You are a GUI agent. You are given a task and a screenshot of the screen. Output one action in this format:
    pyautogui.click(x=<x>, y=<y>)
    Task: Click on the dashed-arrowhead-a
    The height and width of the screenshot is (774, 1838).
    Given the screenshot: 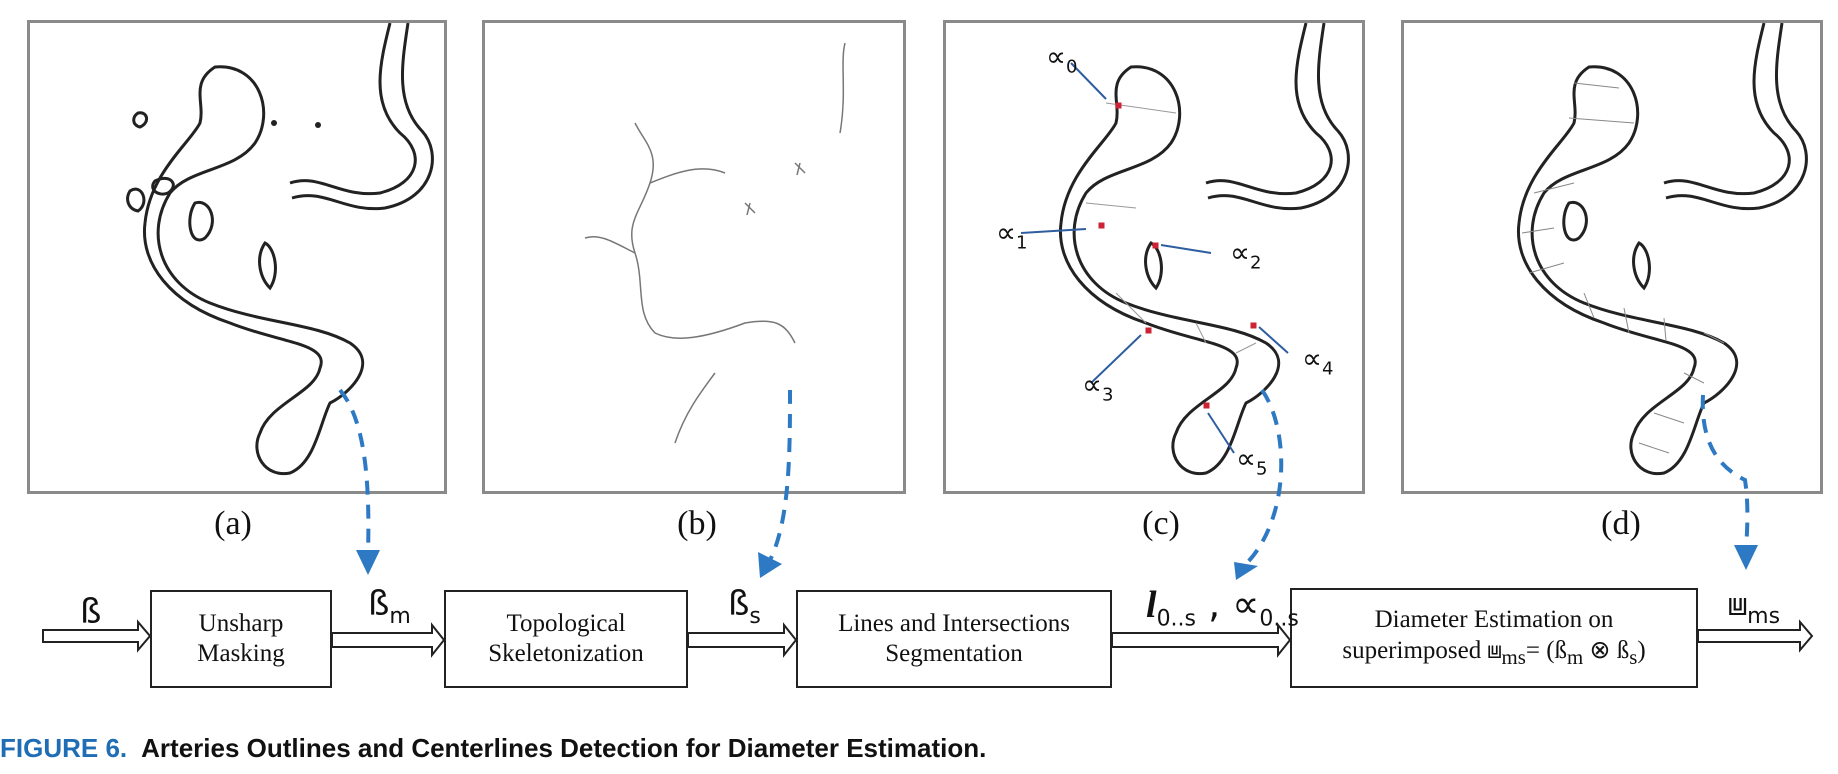 What is the action you would take?
    pyautogui.click(x=368, y=562)
    